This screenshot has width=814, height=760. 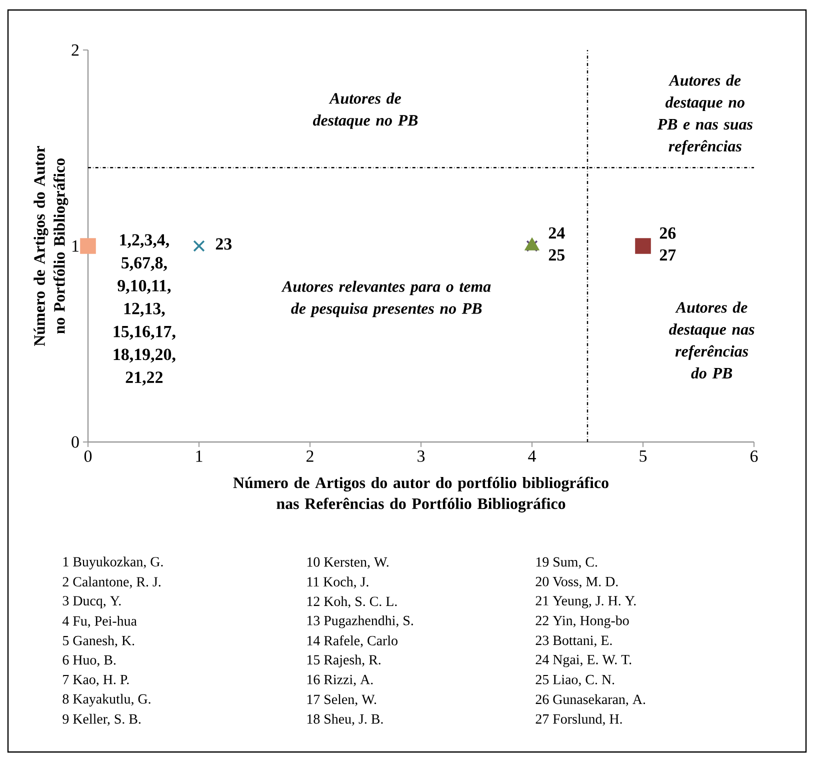 What do you see at coordinates (352, 641) in the screenshot?
I see `text: 14 Rafele, Carlo` at bounding box center [352, 641].